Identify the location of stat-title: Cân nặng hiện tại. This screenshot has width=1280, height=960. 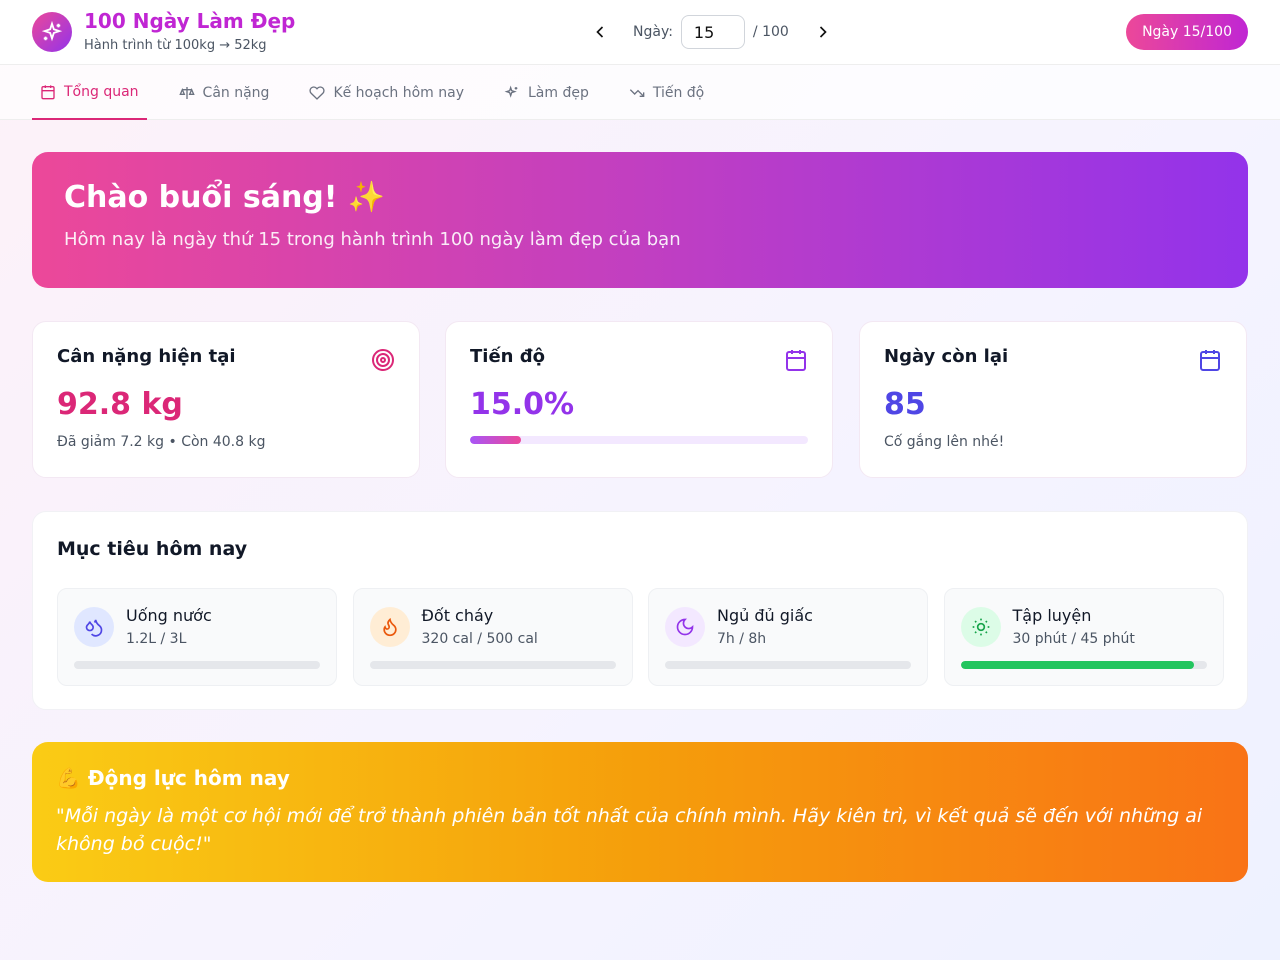
(146, 356).